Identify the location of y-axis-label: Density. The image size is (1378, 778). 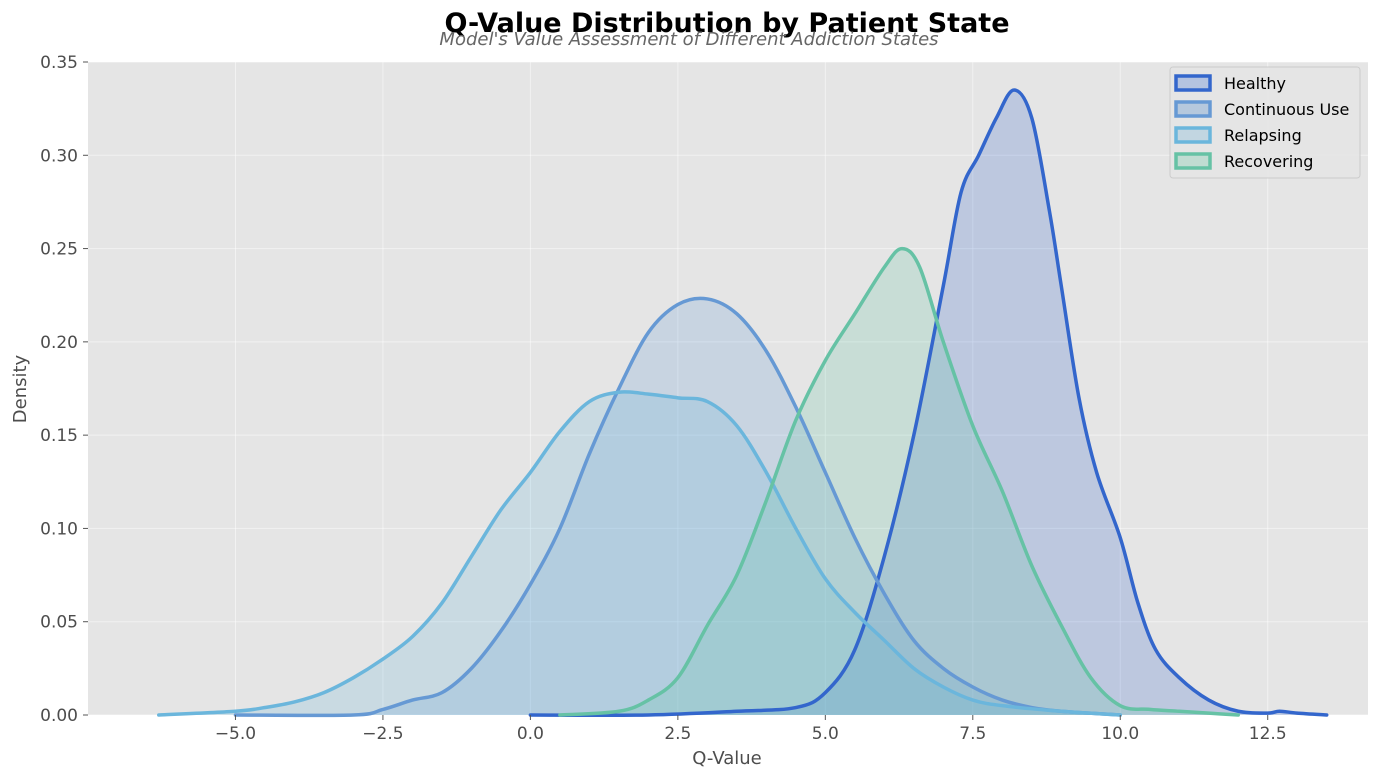
(20, 388).